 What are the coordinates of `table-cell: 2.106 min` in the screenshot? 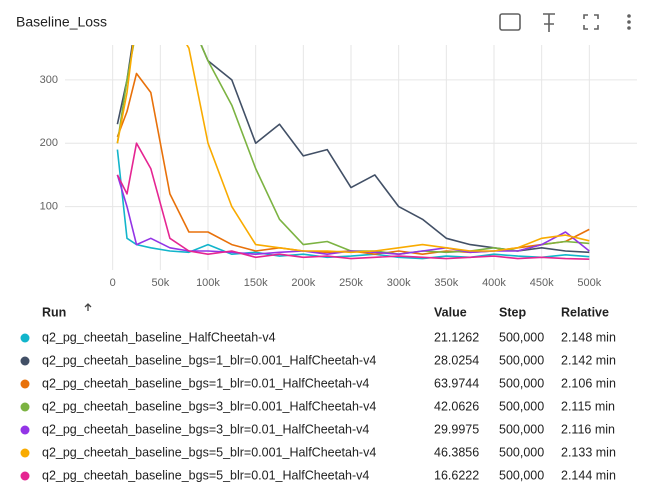 It's located at (588, 383).